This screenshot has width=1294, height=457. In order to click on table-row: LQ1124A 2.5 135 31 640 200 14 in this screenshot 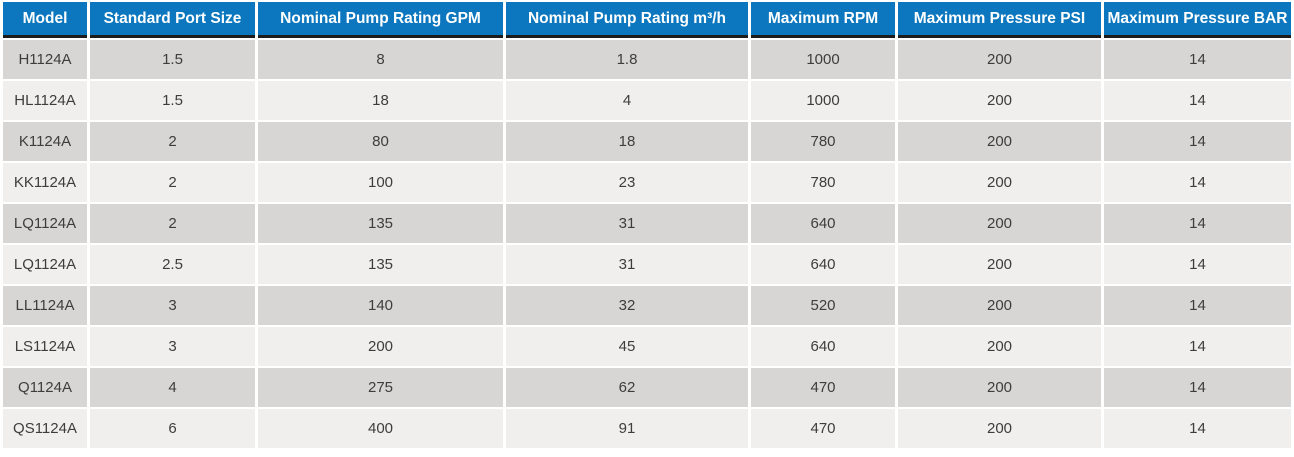, I will do `click(647, 264)`.